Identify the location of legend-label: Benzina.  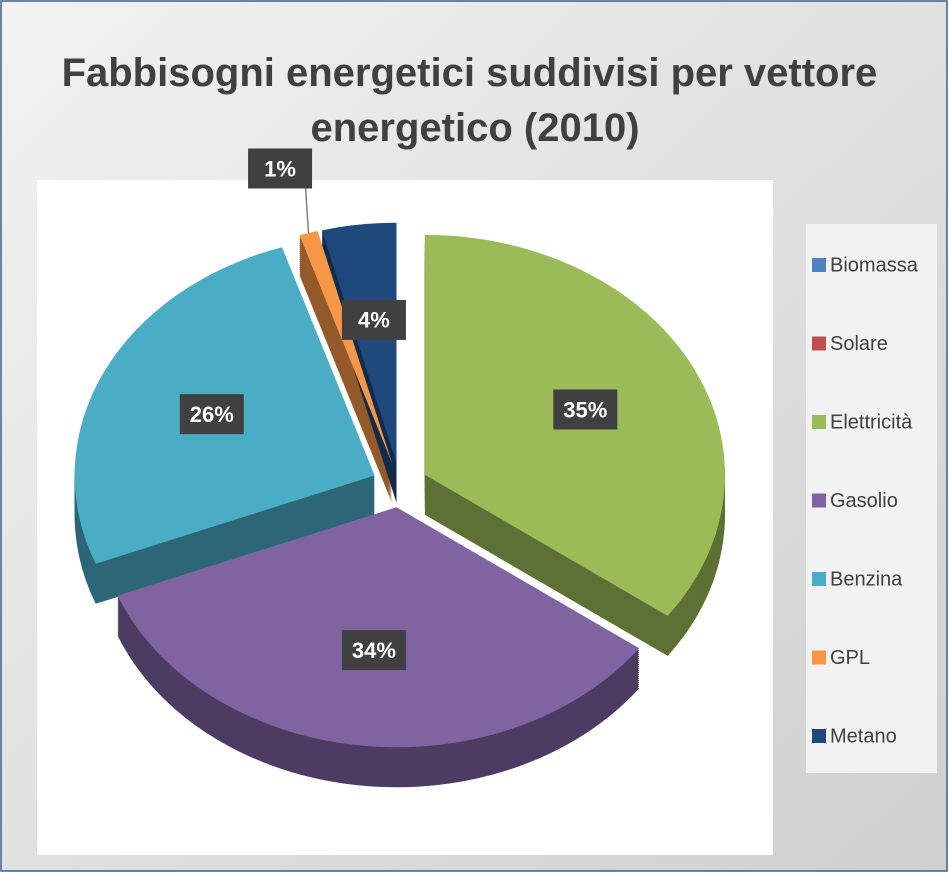
(866, 579).